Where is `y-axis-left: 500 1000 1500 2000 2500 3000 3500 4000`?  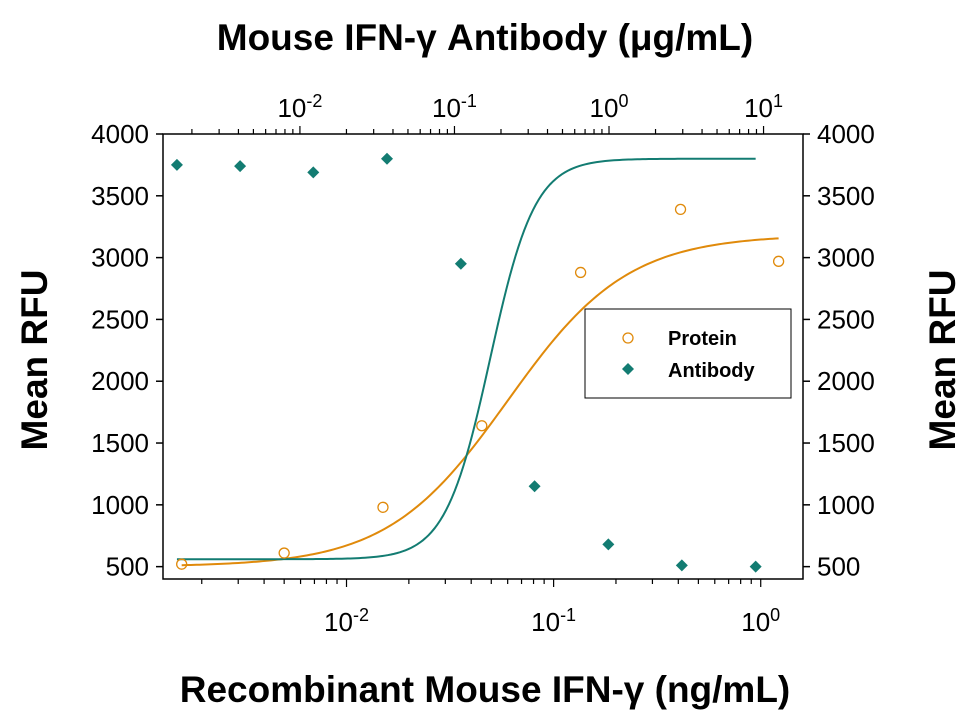
y-axis-left: 500 1000 1500 2000 2500 3000 3500 4000 is located at coordinates (127, 350).